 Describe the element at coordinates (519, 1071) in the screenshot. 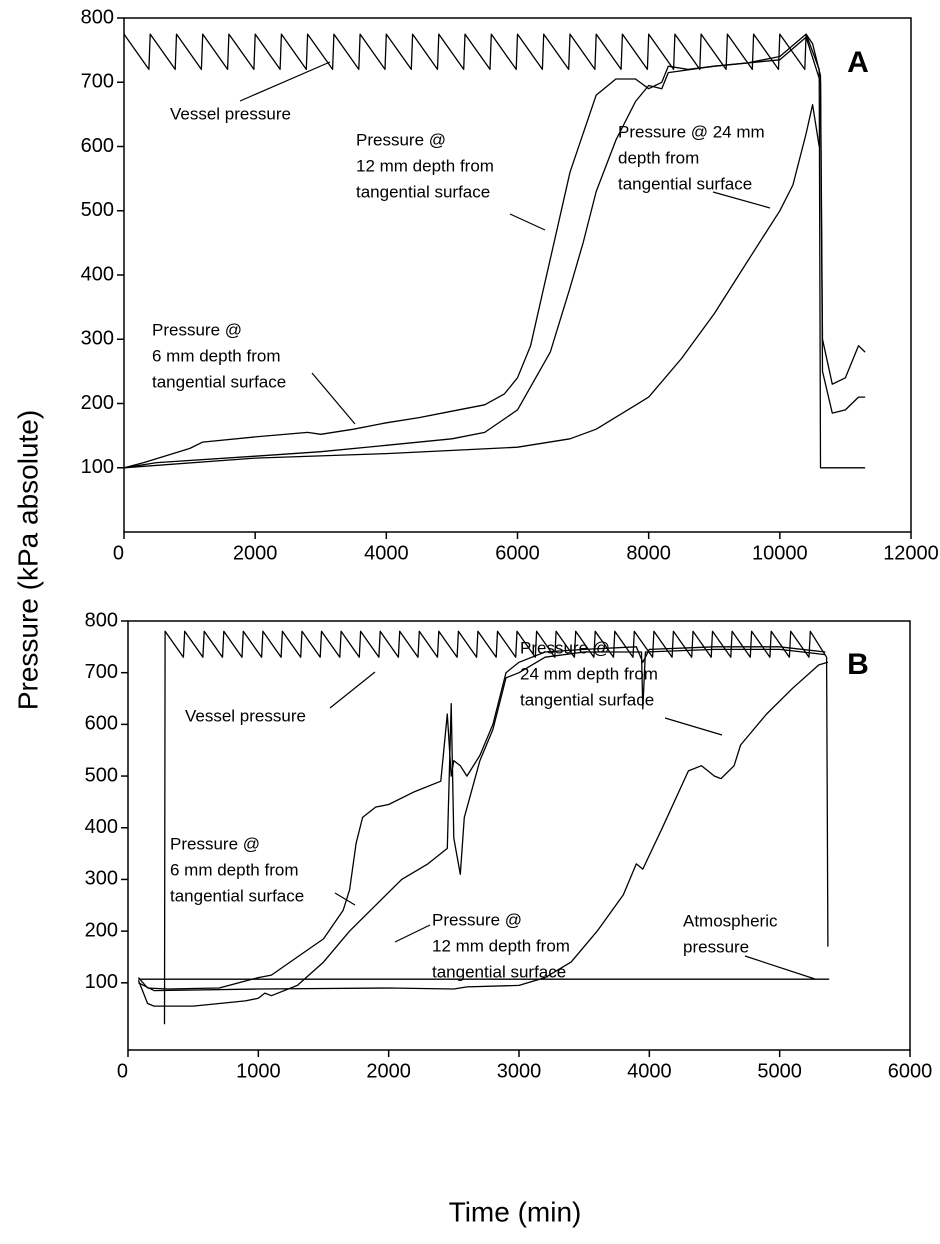

I see `x-tick-label: 3000` at that location.